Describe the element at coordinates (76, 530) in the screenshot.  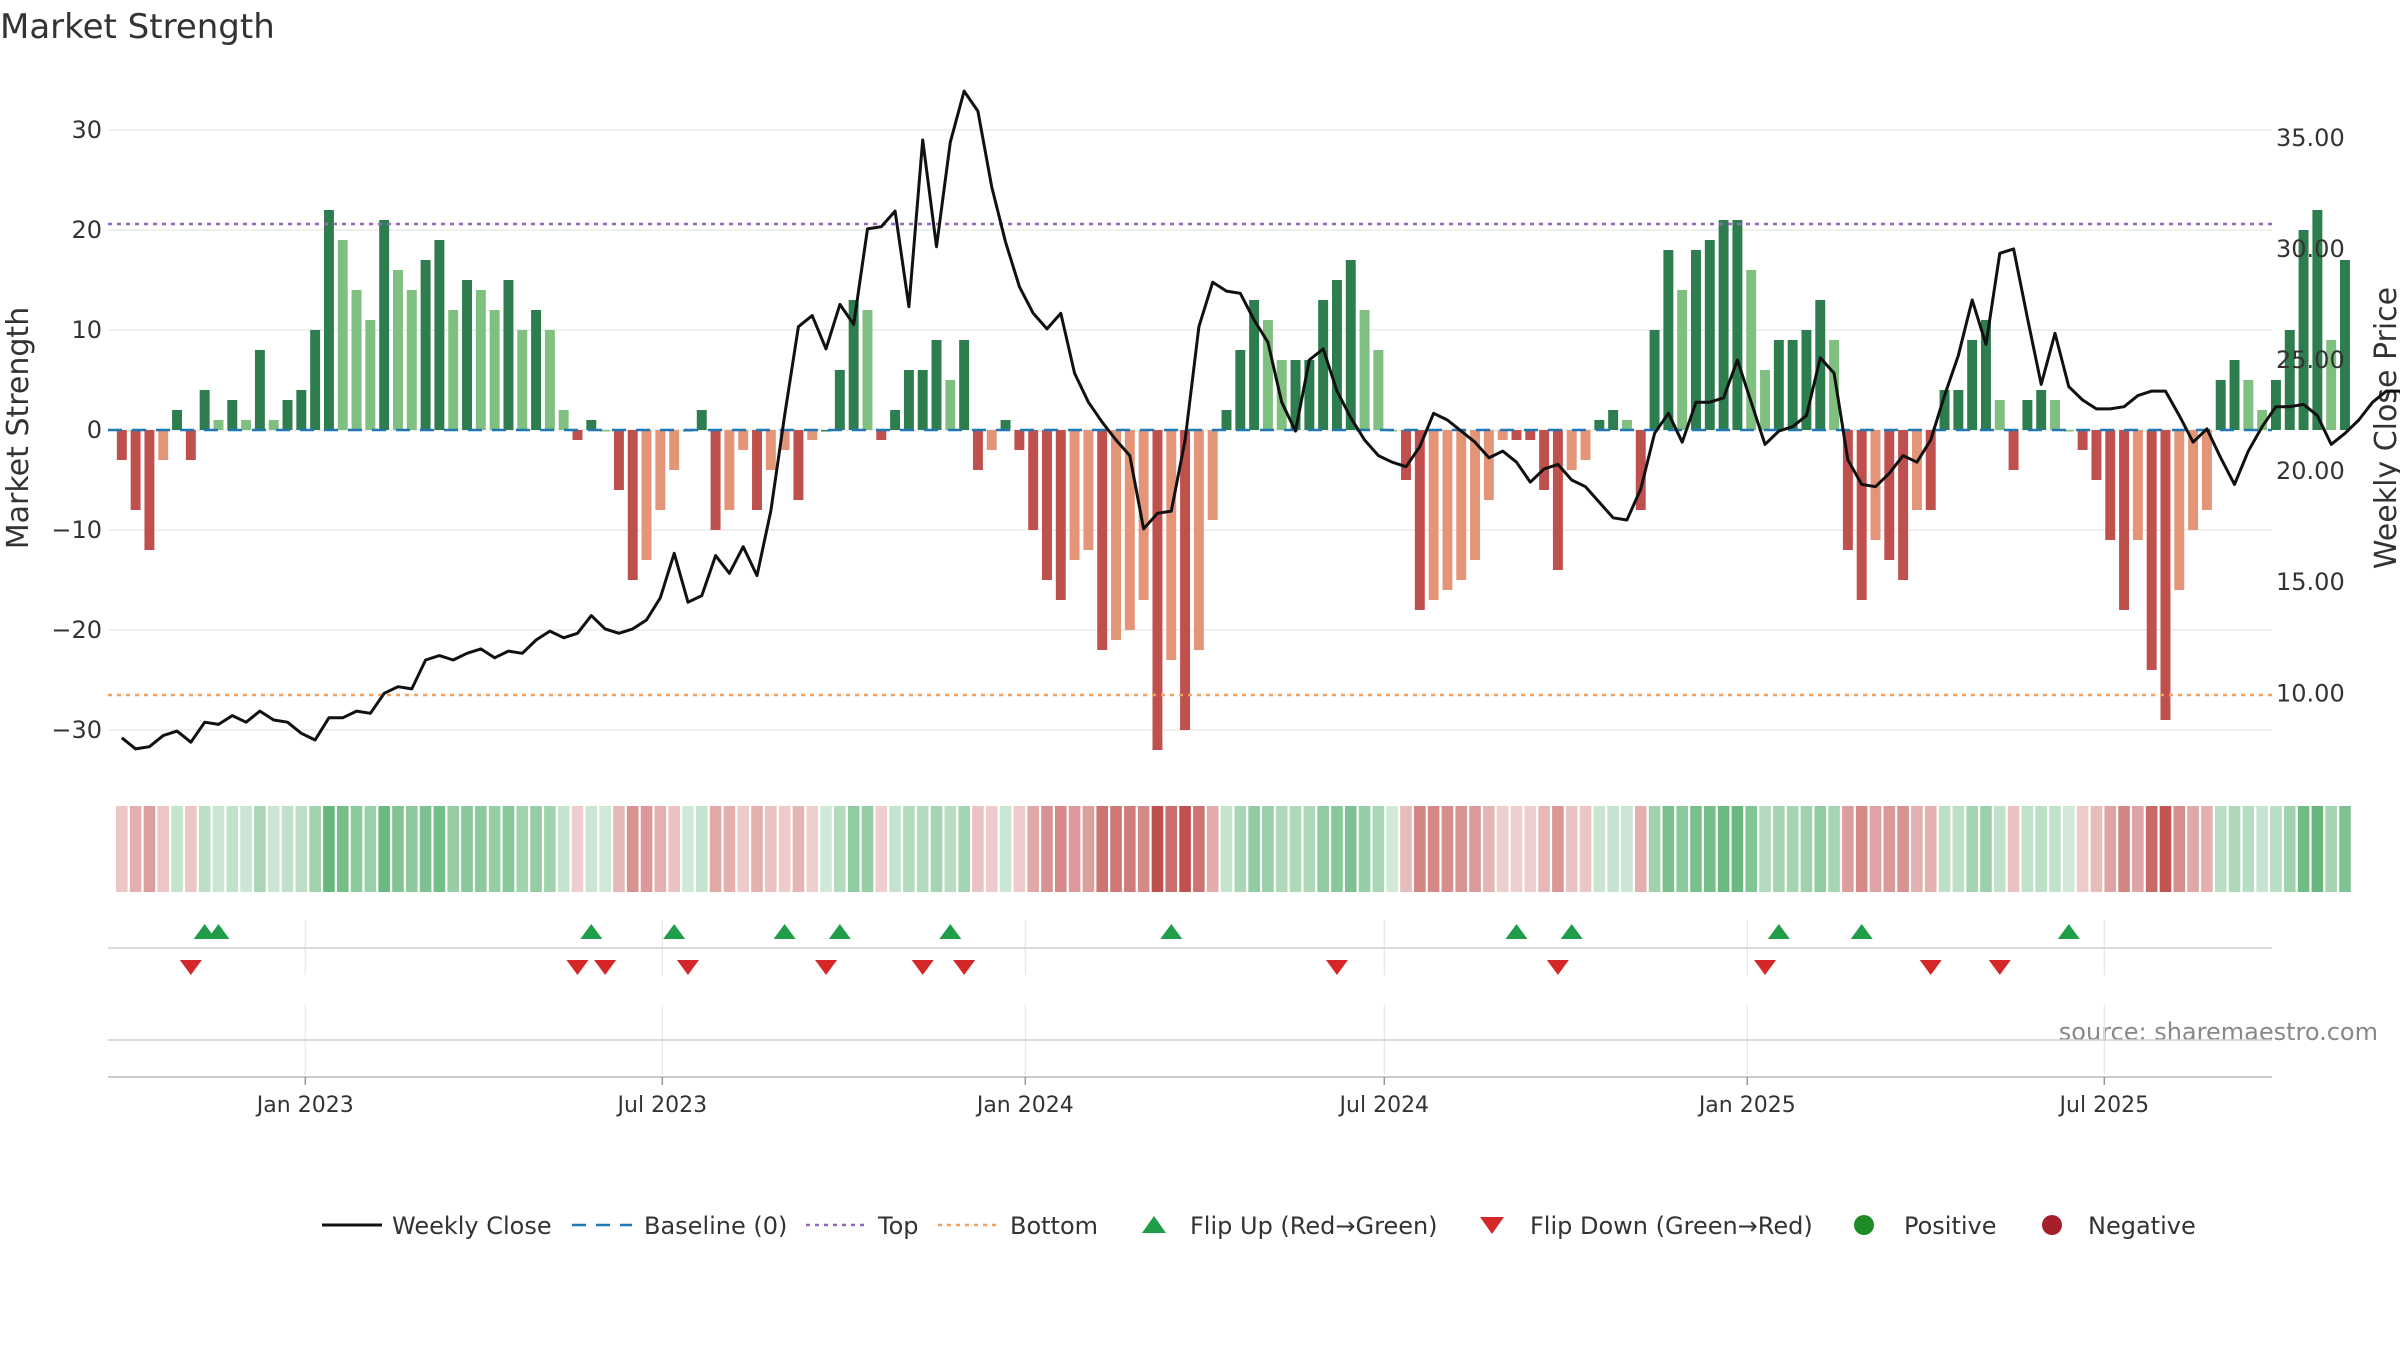
I see `left-tick-label: −10` at that location.